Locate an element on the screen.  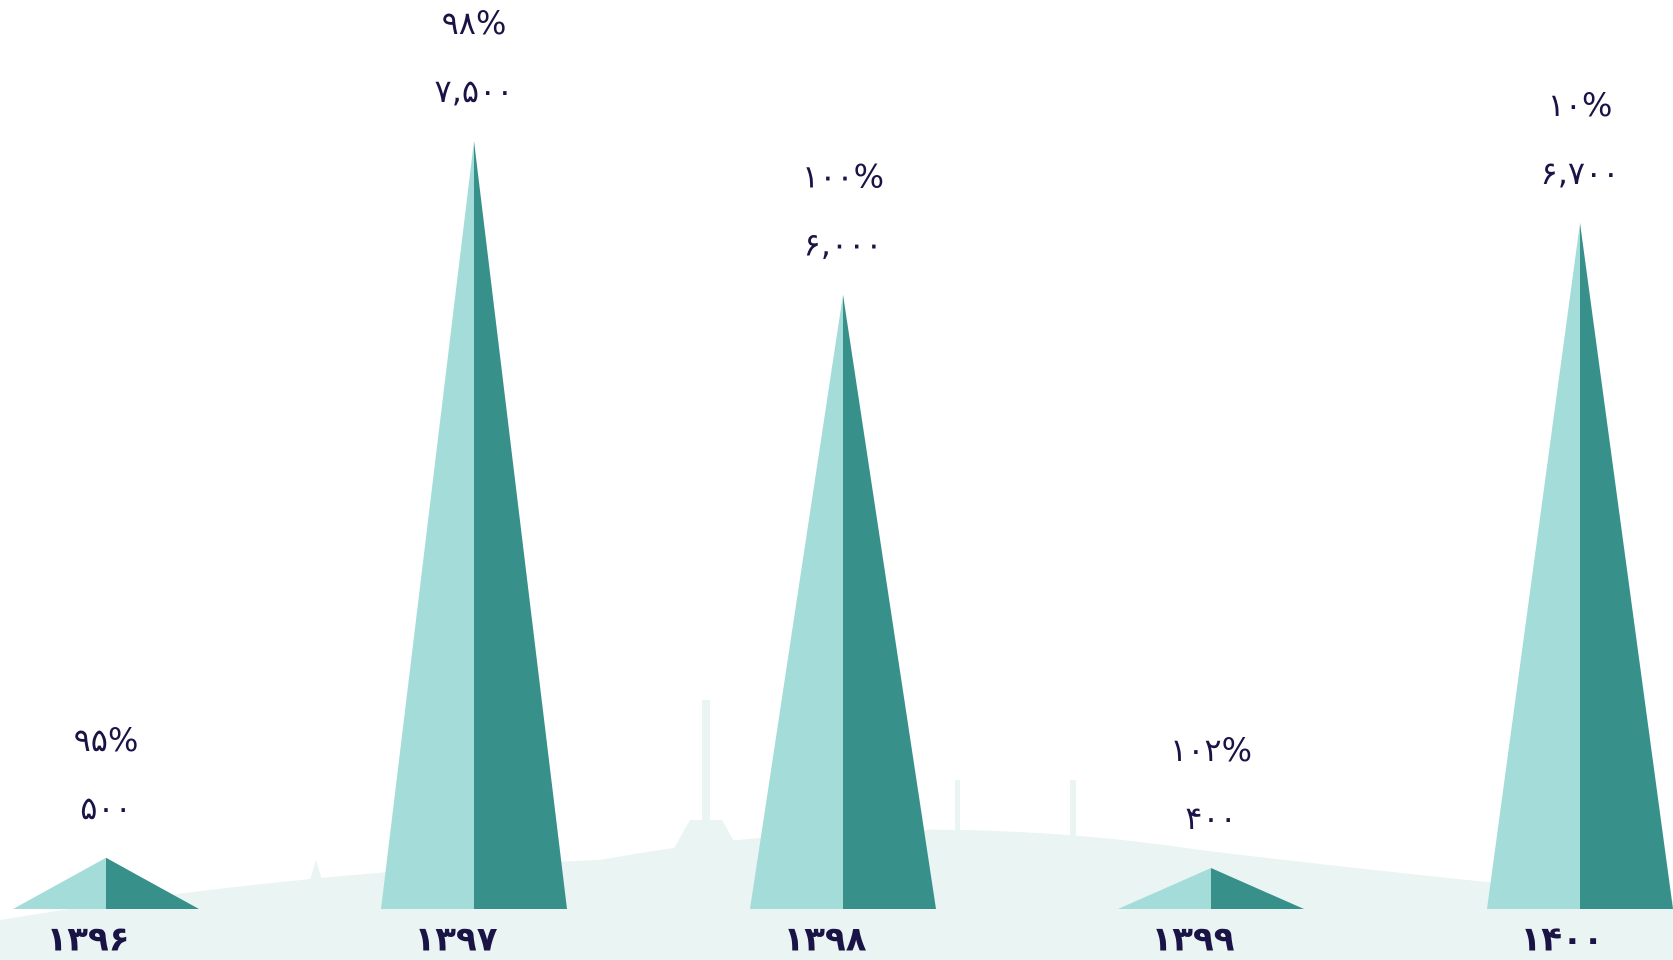
value-label: ۶,۷۰۰ is located at coordinates (1580, 173).